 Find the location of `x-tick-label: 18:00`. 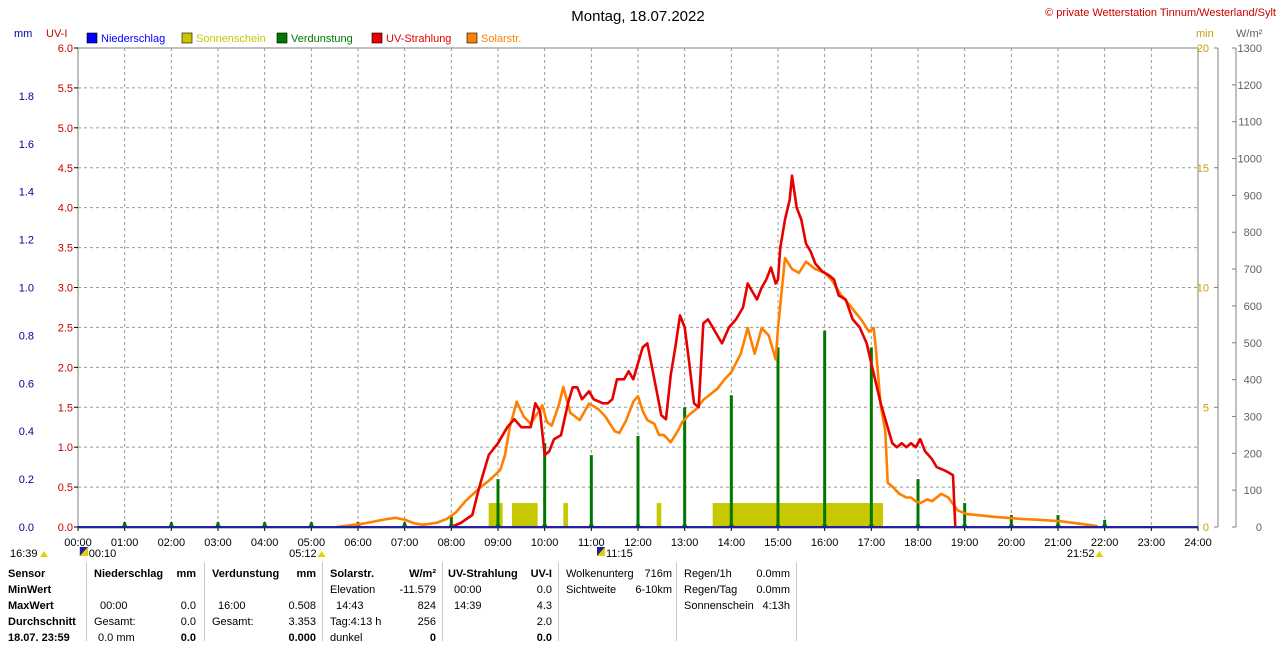

x-tick-label: 18:00 is located at coordinates (918, 543).